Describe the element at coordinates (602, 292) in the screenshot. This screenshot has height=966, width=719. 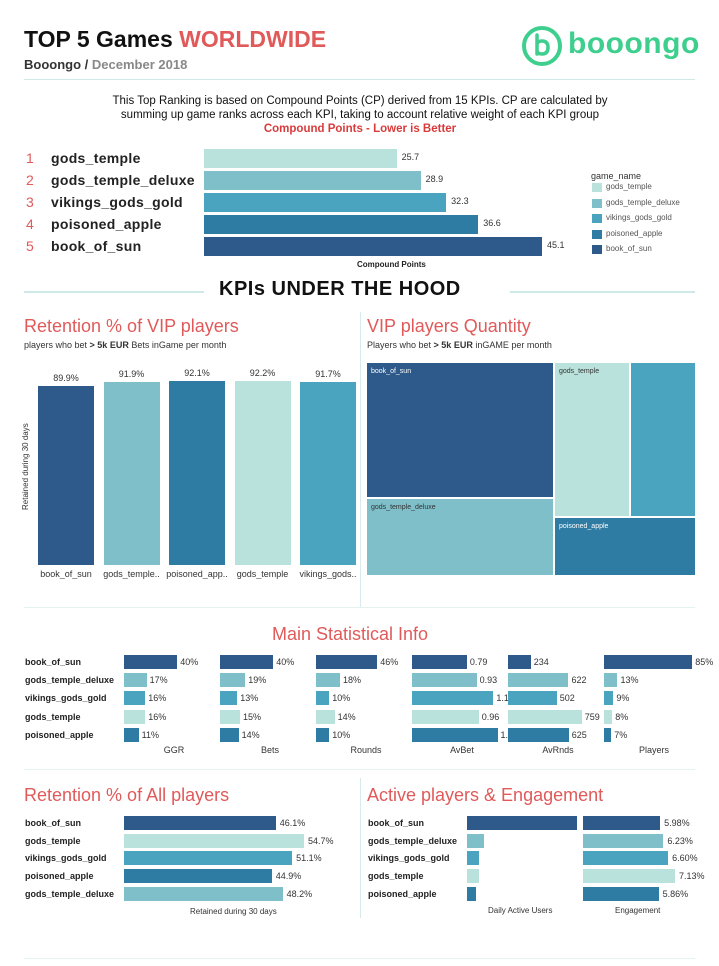
I see `kpi-heading-line-right` at that location.